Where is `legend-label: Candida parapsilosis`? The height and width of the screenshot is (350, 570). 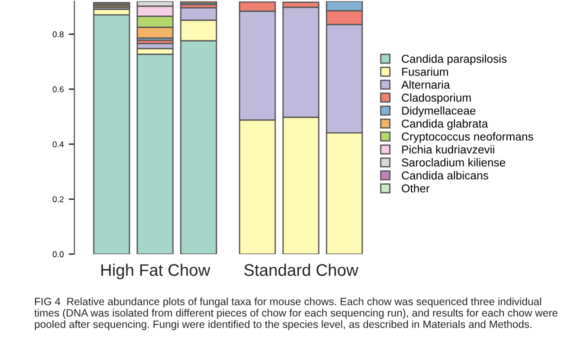
legend-label: Candida parapsilosis is located at coordinates (454, 60).